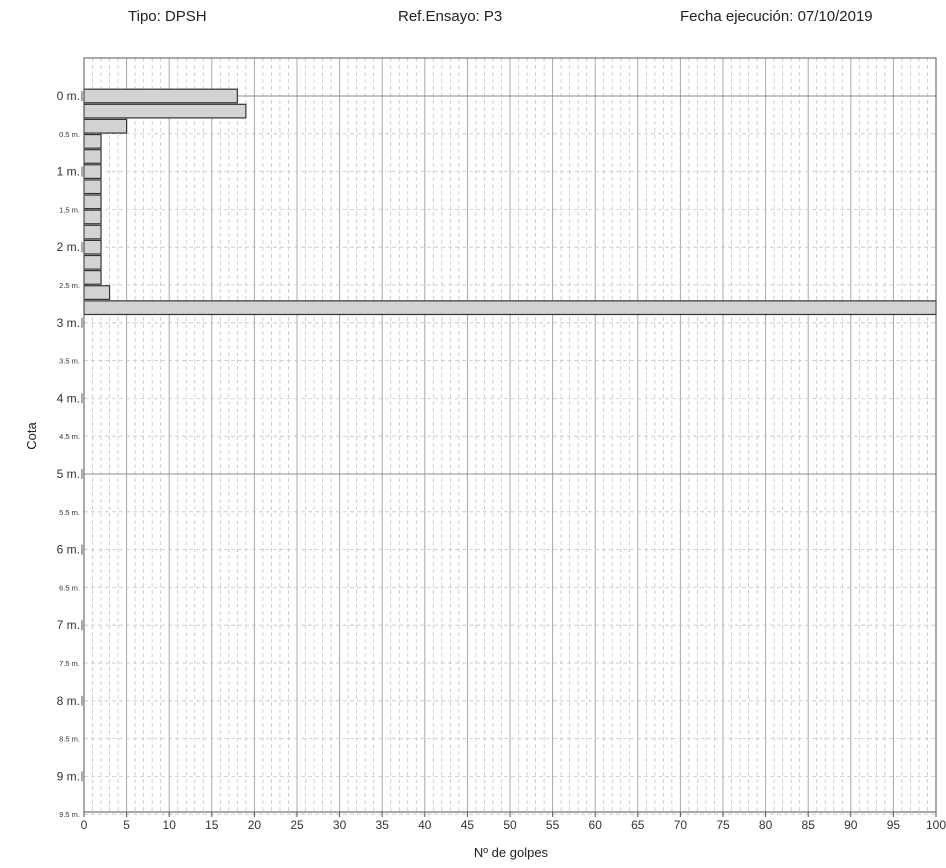  What do you see at coordinates (31, 436) in the screenshot?
I see `y-axis-label: Cota` at bounding box center [31, 436].